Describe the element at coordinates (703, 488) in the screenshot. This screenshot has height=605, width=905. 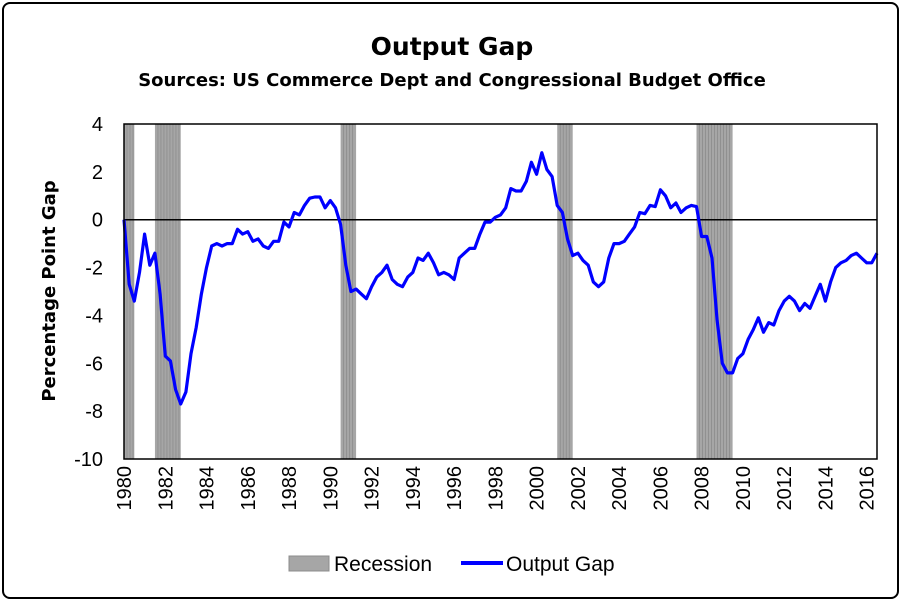
I see `x-tick-label: 2008` at that location.